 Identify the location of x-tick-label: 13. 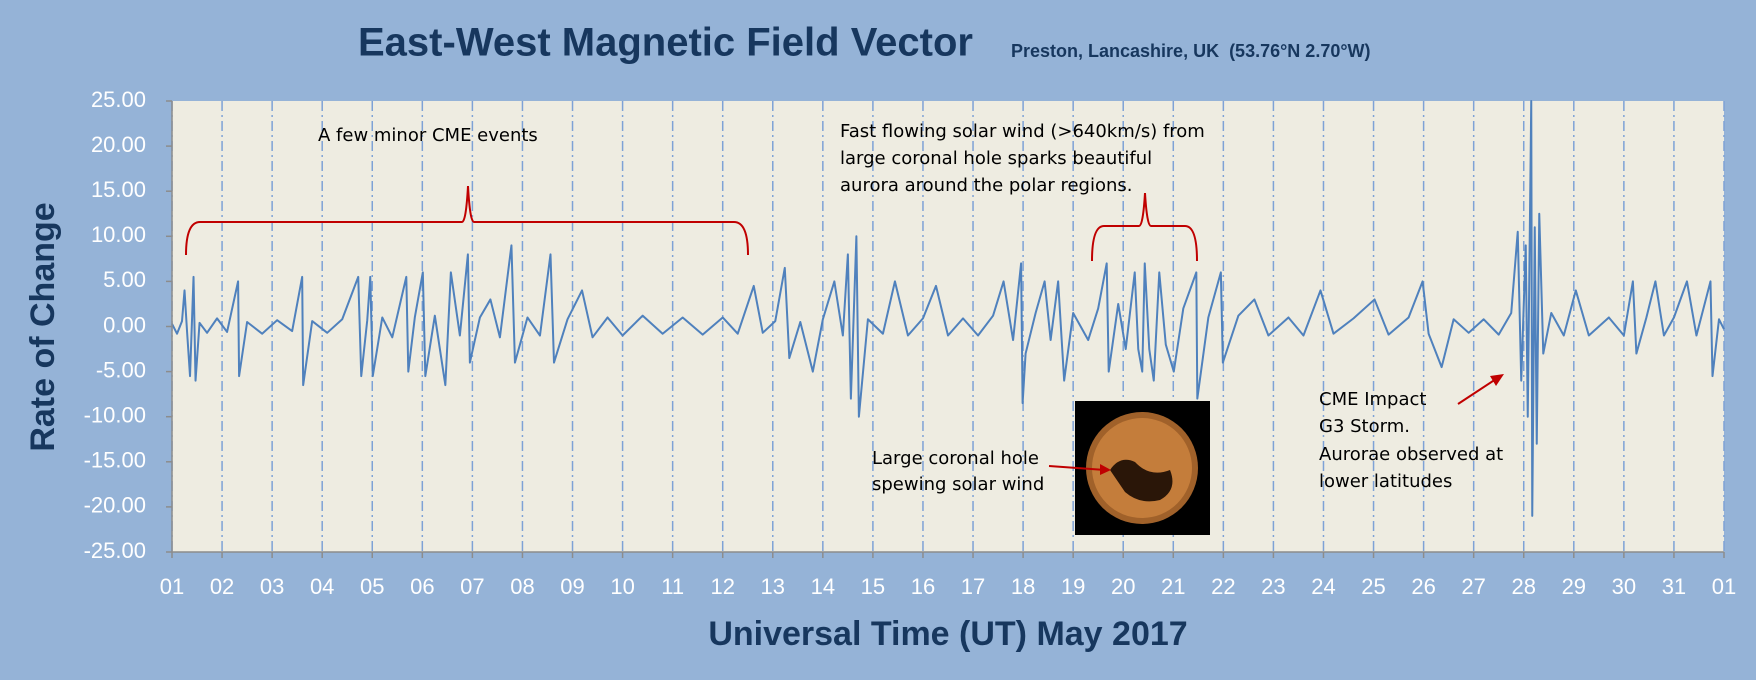
(773, 586).